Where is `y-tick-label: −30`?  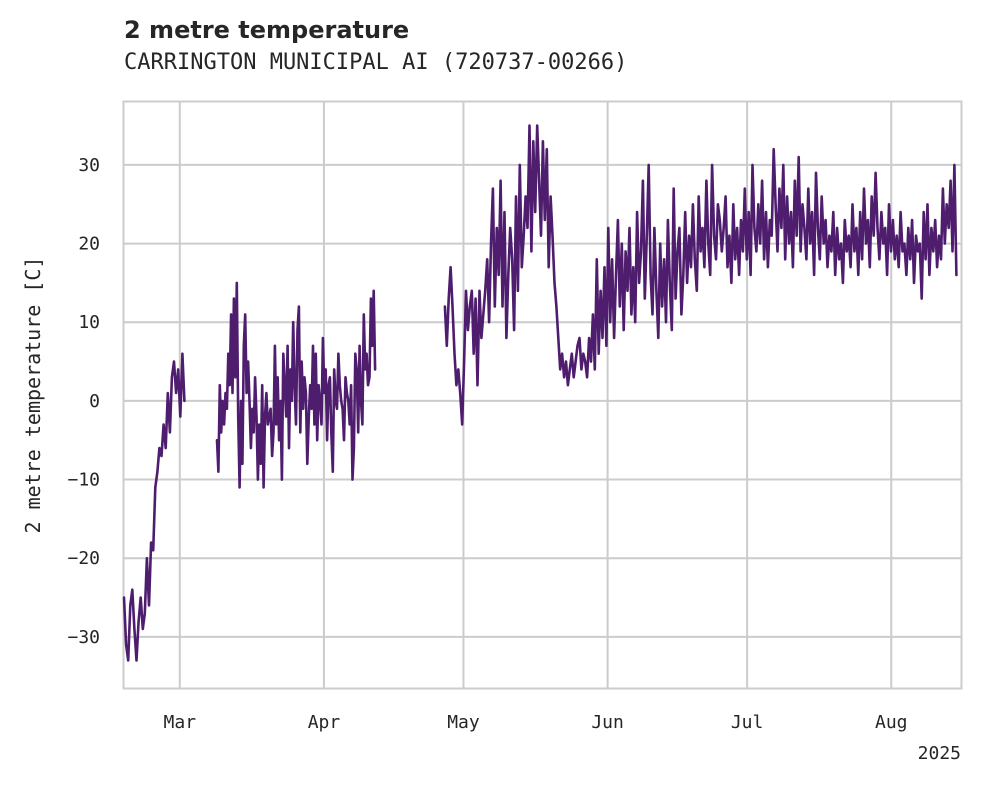 y-tick-label: −30 is located at coordinates (83, 637).